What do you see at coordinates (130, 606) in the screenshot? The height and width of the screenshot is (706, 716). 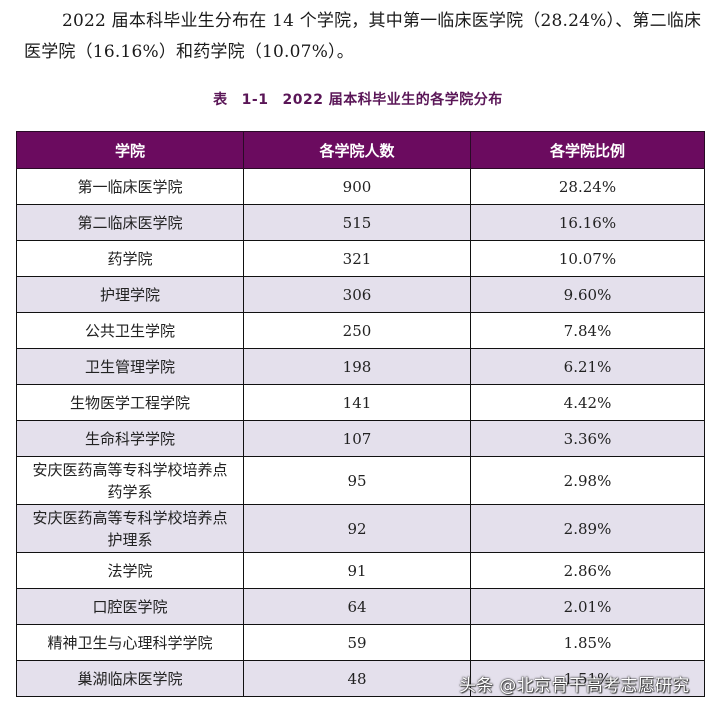 I see `college-cell: 口腔医学院` at bounding box center [130, 606].